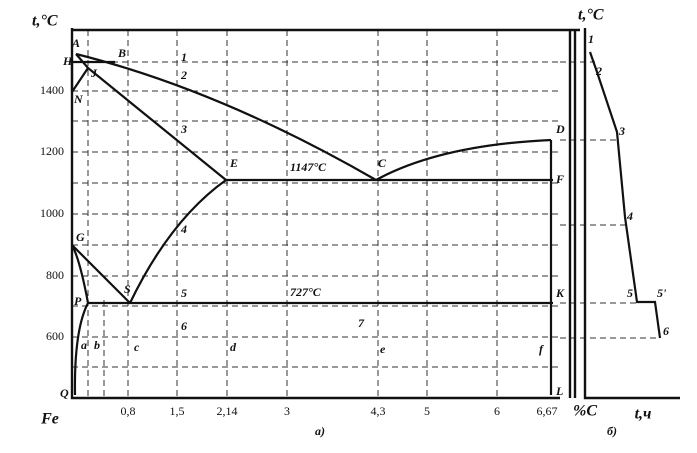 The width and height of the screenshot is (697, 453). Describe the element at coordinates (52, 213) in the screenshot. I see `y-tick-label: 1000` at that location.